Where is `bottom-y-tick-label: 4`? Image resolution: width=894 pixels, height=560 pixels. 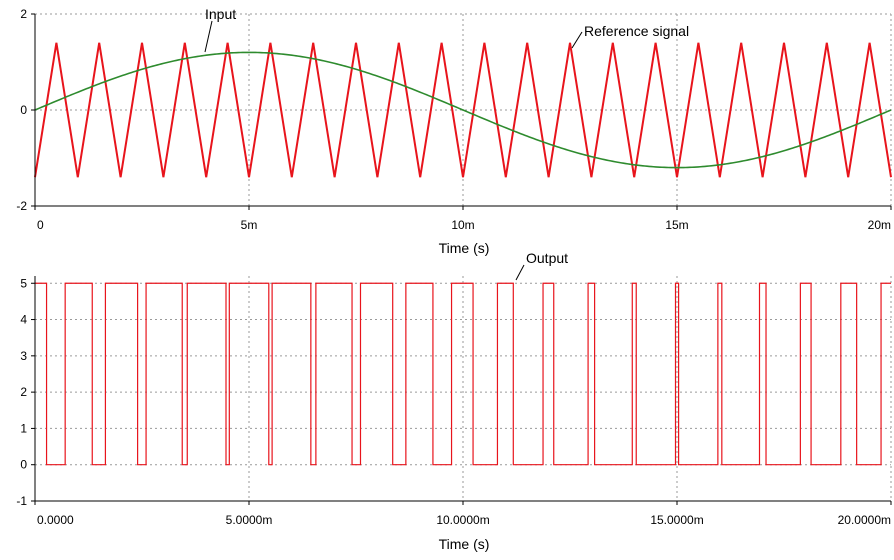
bottom-y-tick-label: 4 is located at coordinates (23, 320).